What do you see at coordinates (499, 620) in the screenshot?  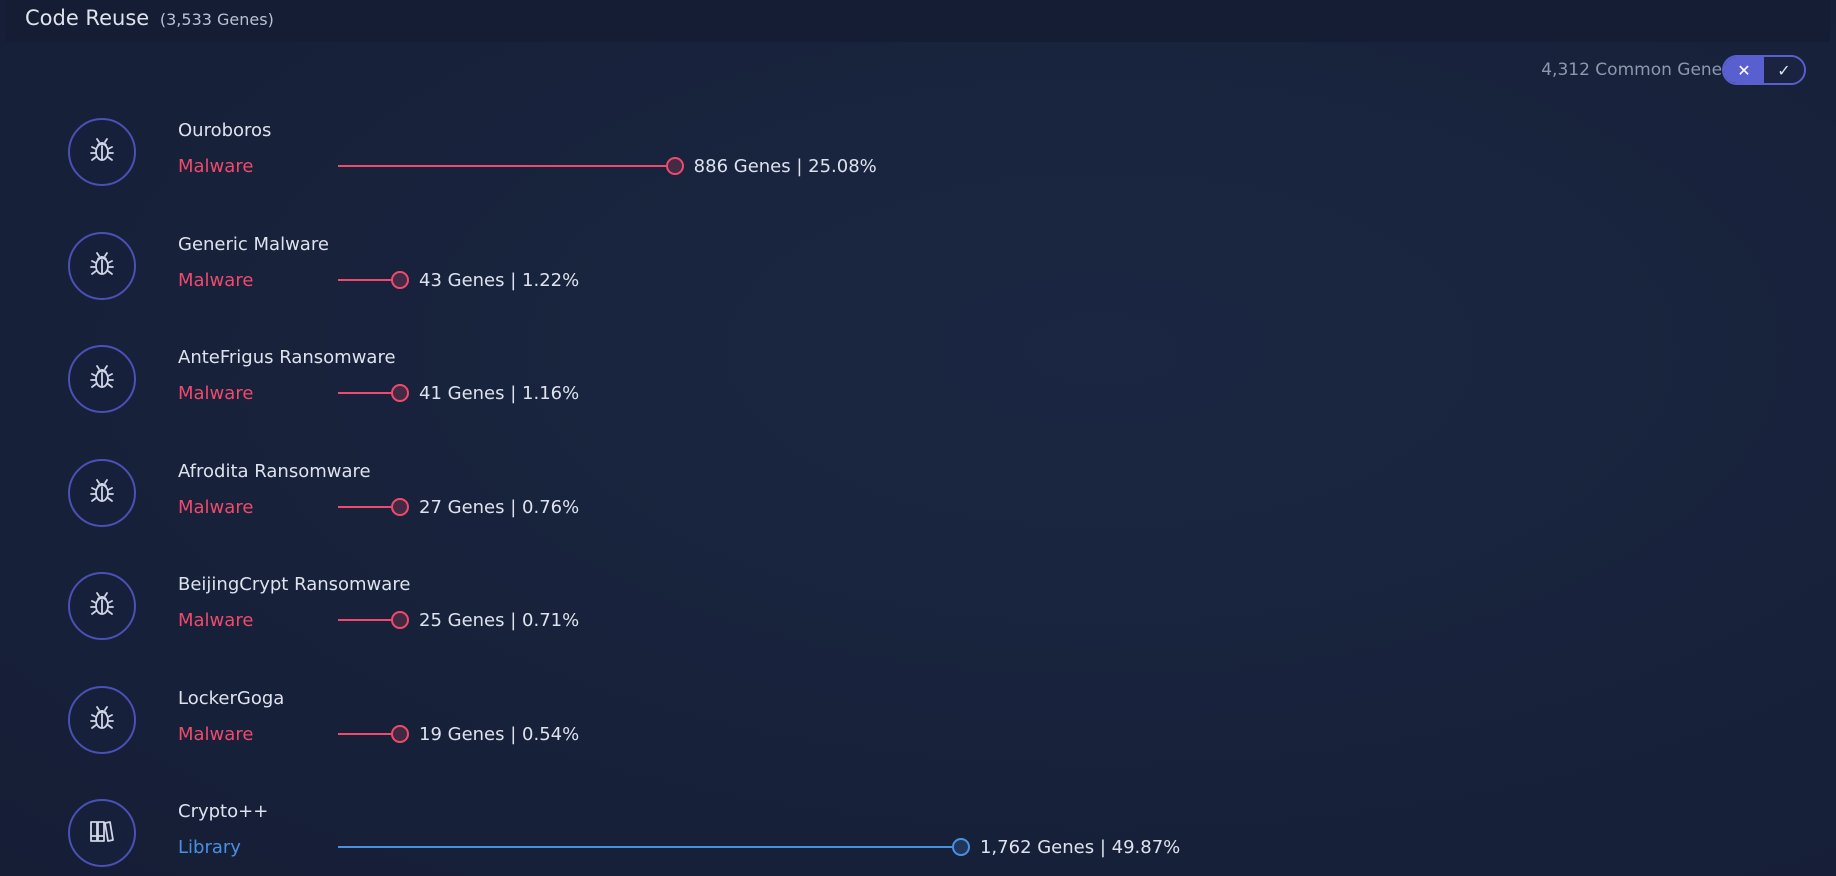 I see `gene-stat: 25 Genes | 0.71%` at bounding box center [499, 620].